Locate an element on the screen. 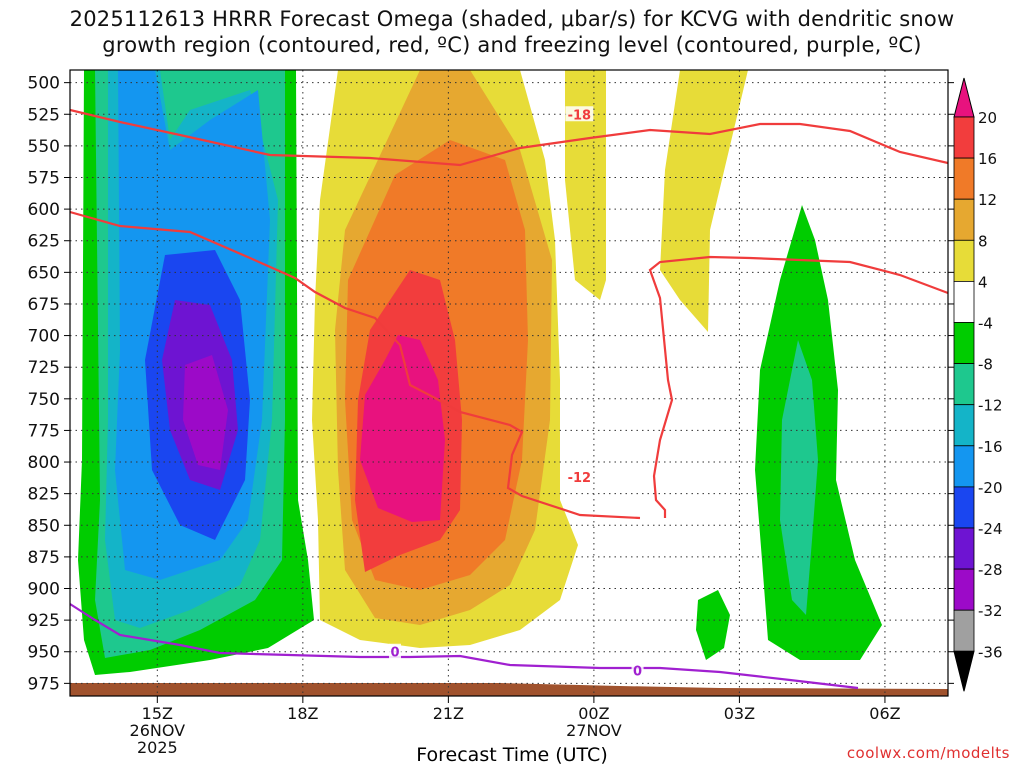 The height and width of the screenshot is (768, 1024). colorbar-label: -8 is located at coordinates (985, 365).